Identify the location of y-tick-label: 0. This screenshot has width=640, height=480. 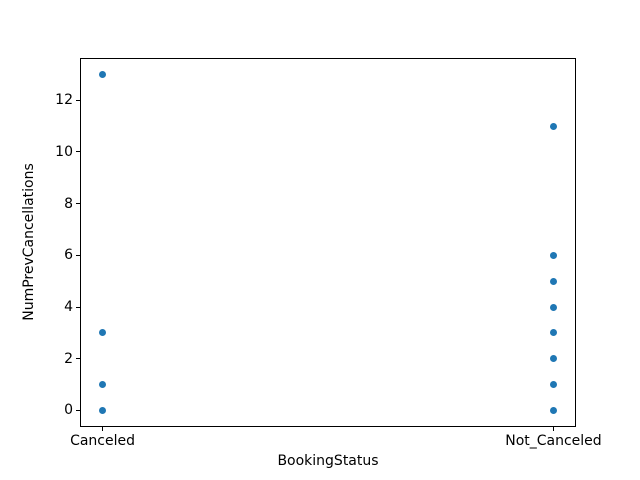
(68, 410).